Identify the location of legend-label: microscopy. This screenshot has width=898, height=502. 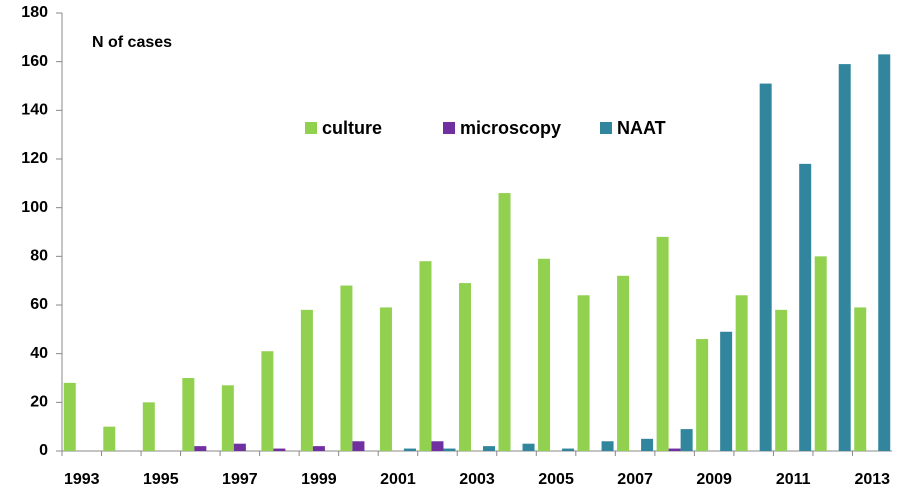
(510, 128).